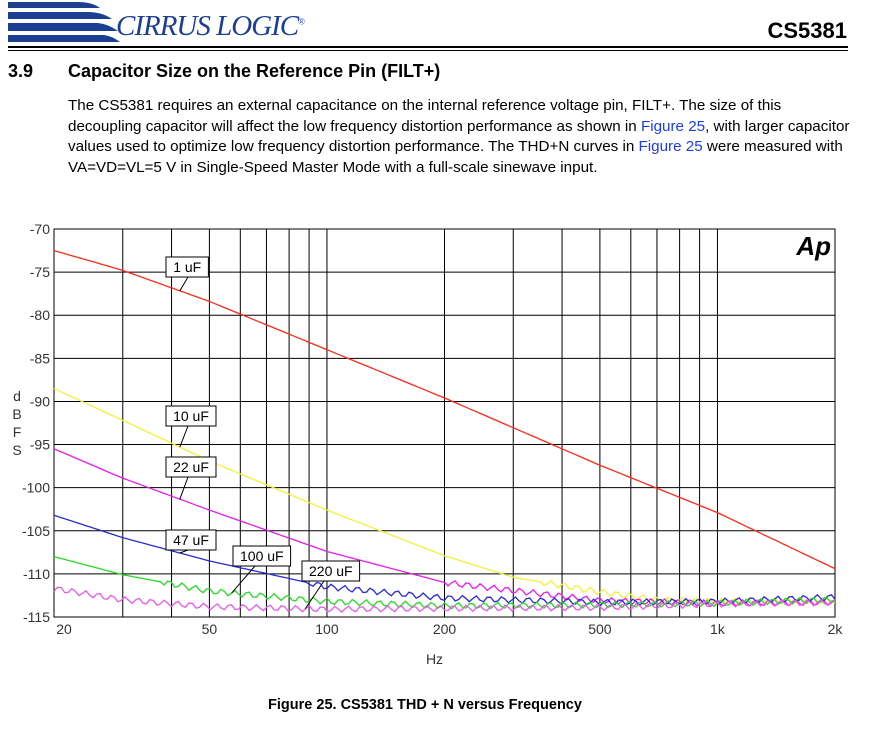 The width and height of the screenshot is (891, 748). Describe the element at coordinates (445, 629) in the screenshot. I see `x-tick-label: 200` at that location.